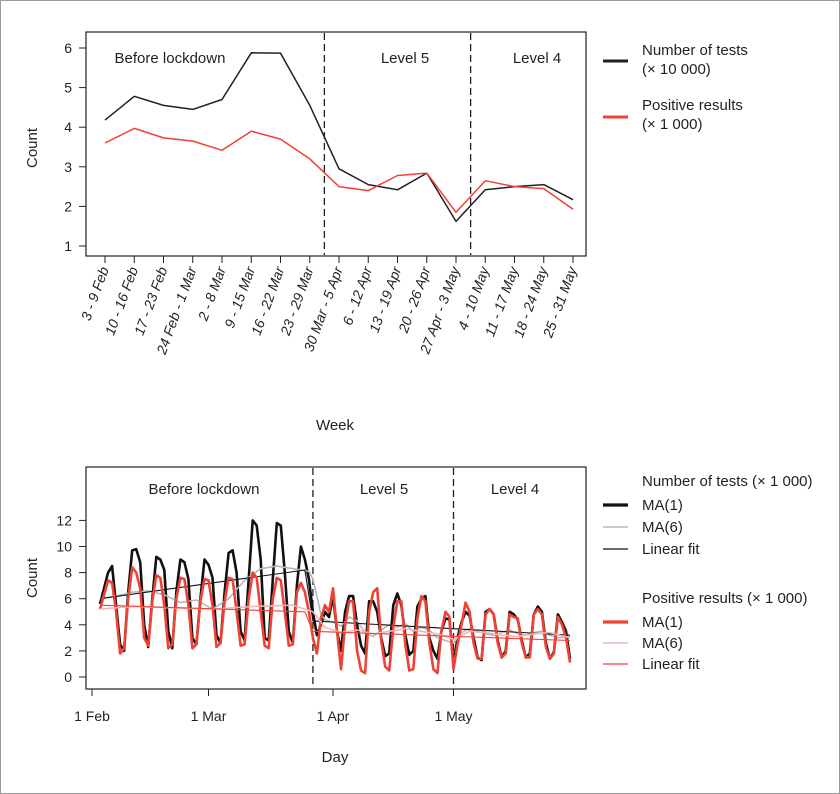 Image resolution: width=840 pixels, height=794 pixels. What do you see at coordinates (384, 489) in the screenshot?
I see `daily-phase-label-level-5: Level 5` at bounding box center [384, 489].